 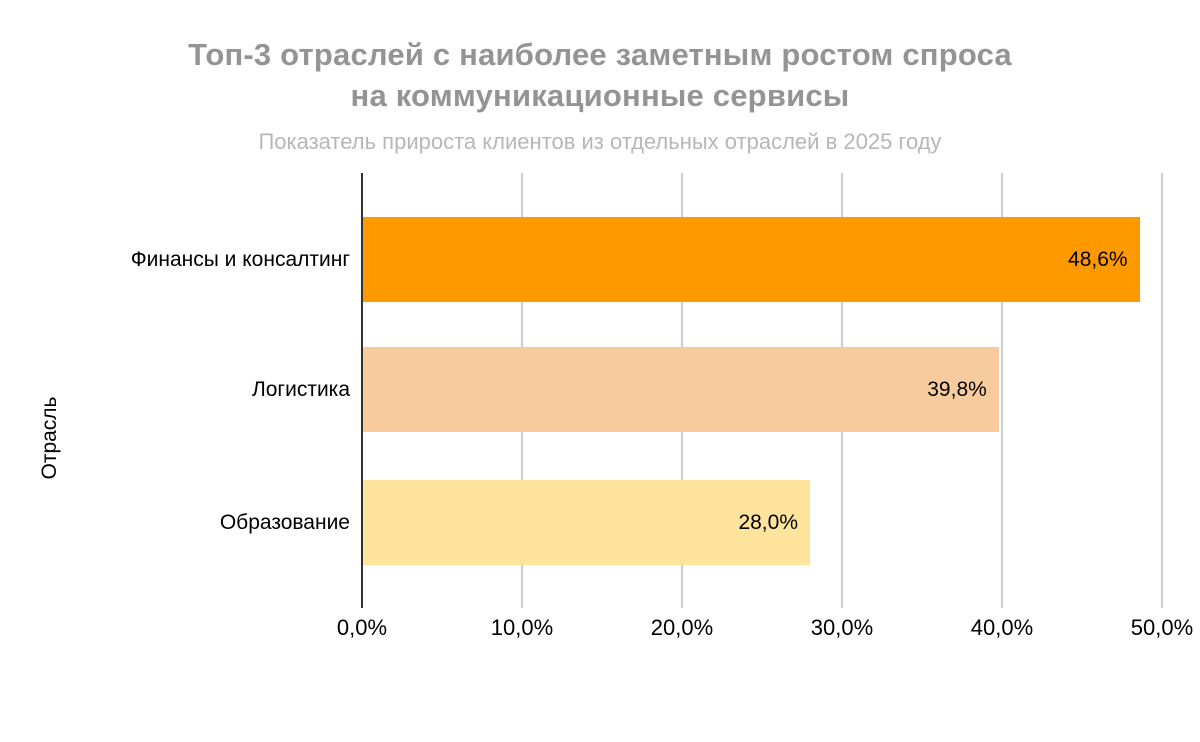 What do you see at coordinates (1002, 627) in the screenshot?
I see `x-tick-label: 40,0%` at bounding box center [1002, 627].